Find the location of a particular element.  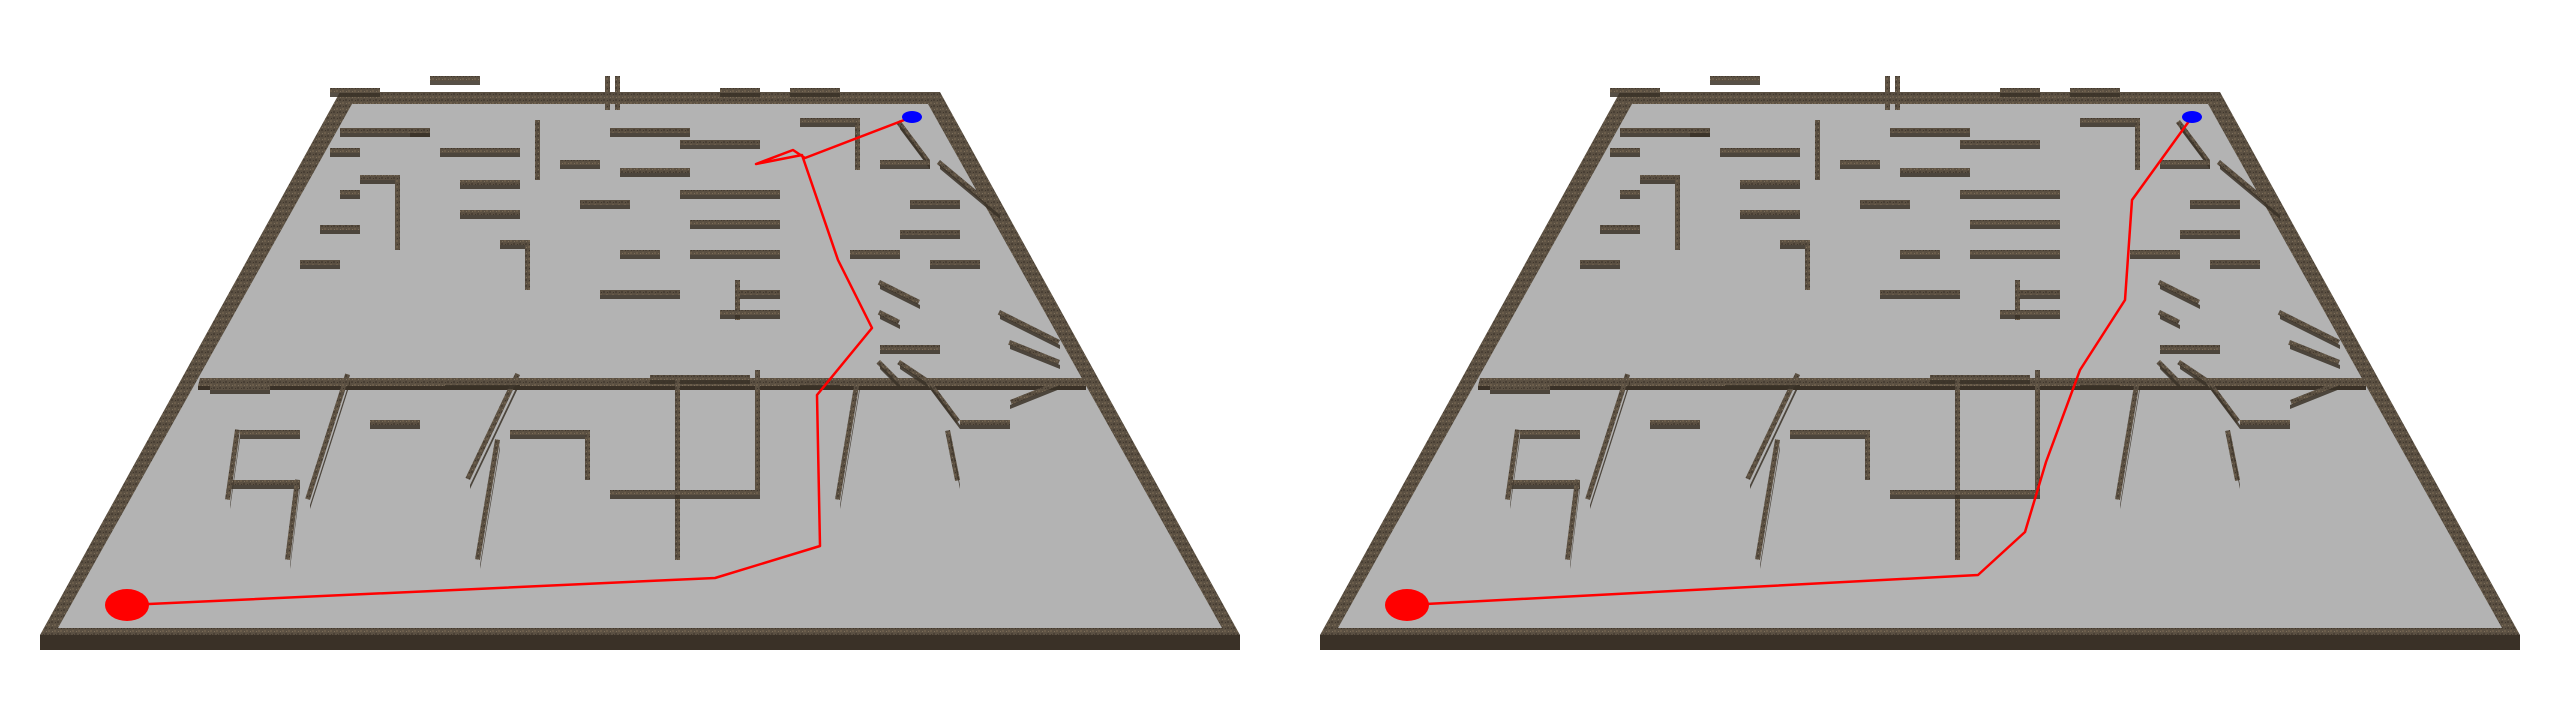

maze-rim-front is located at coordinates (1920, 642).